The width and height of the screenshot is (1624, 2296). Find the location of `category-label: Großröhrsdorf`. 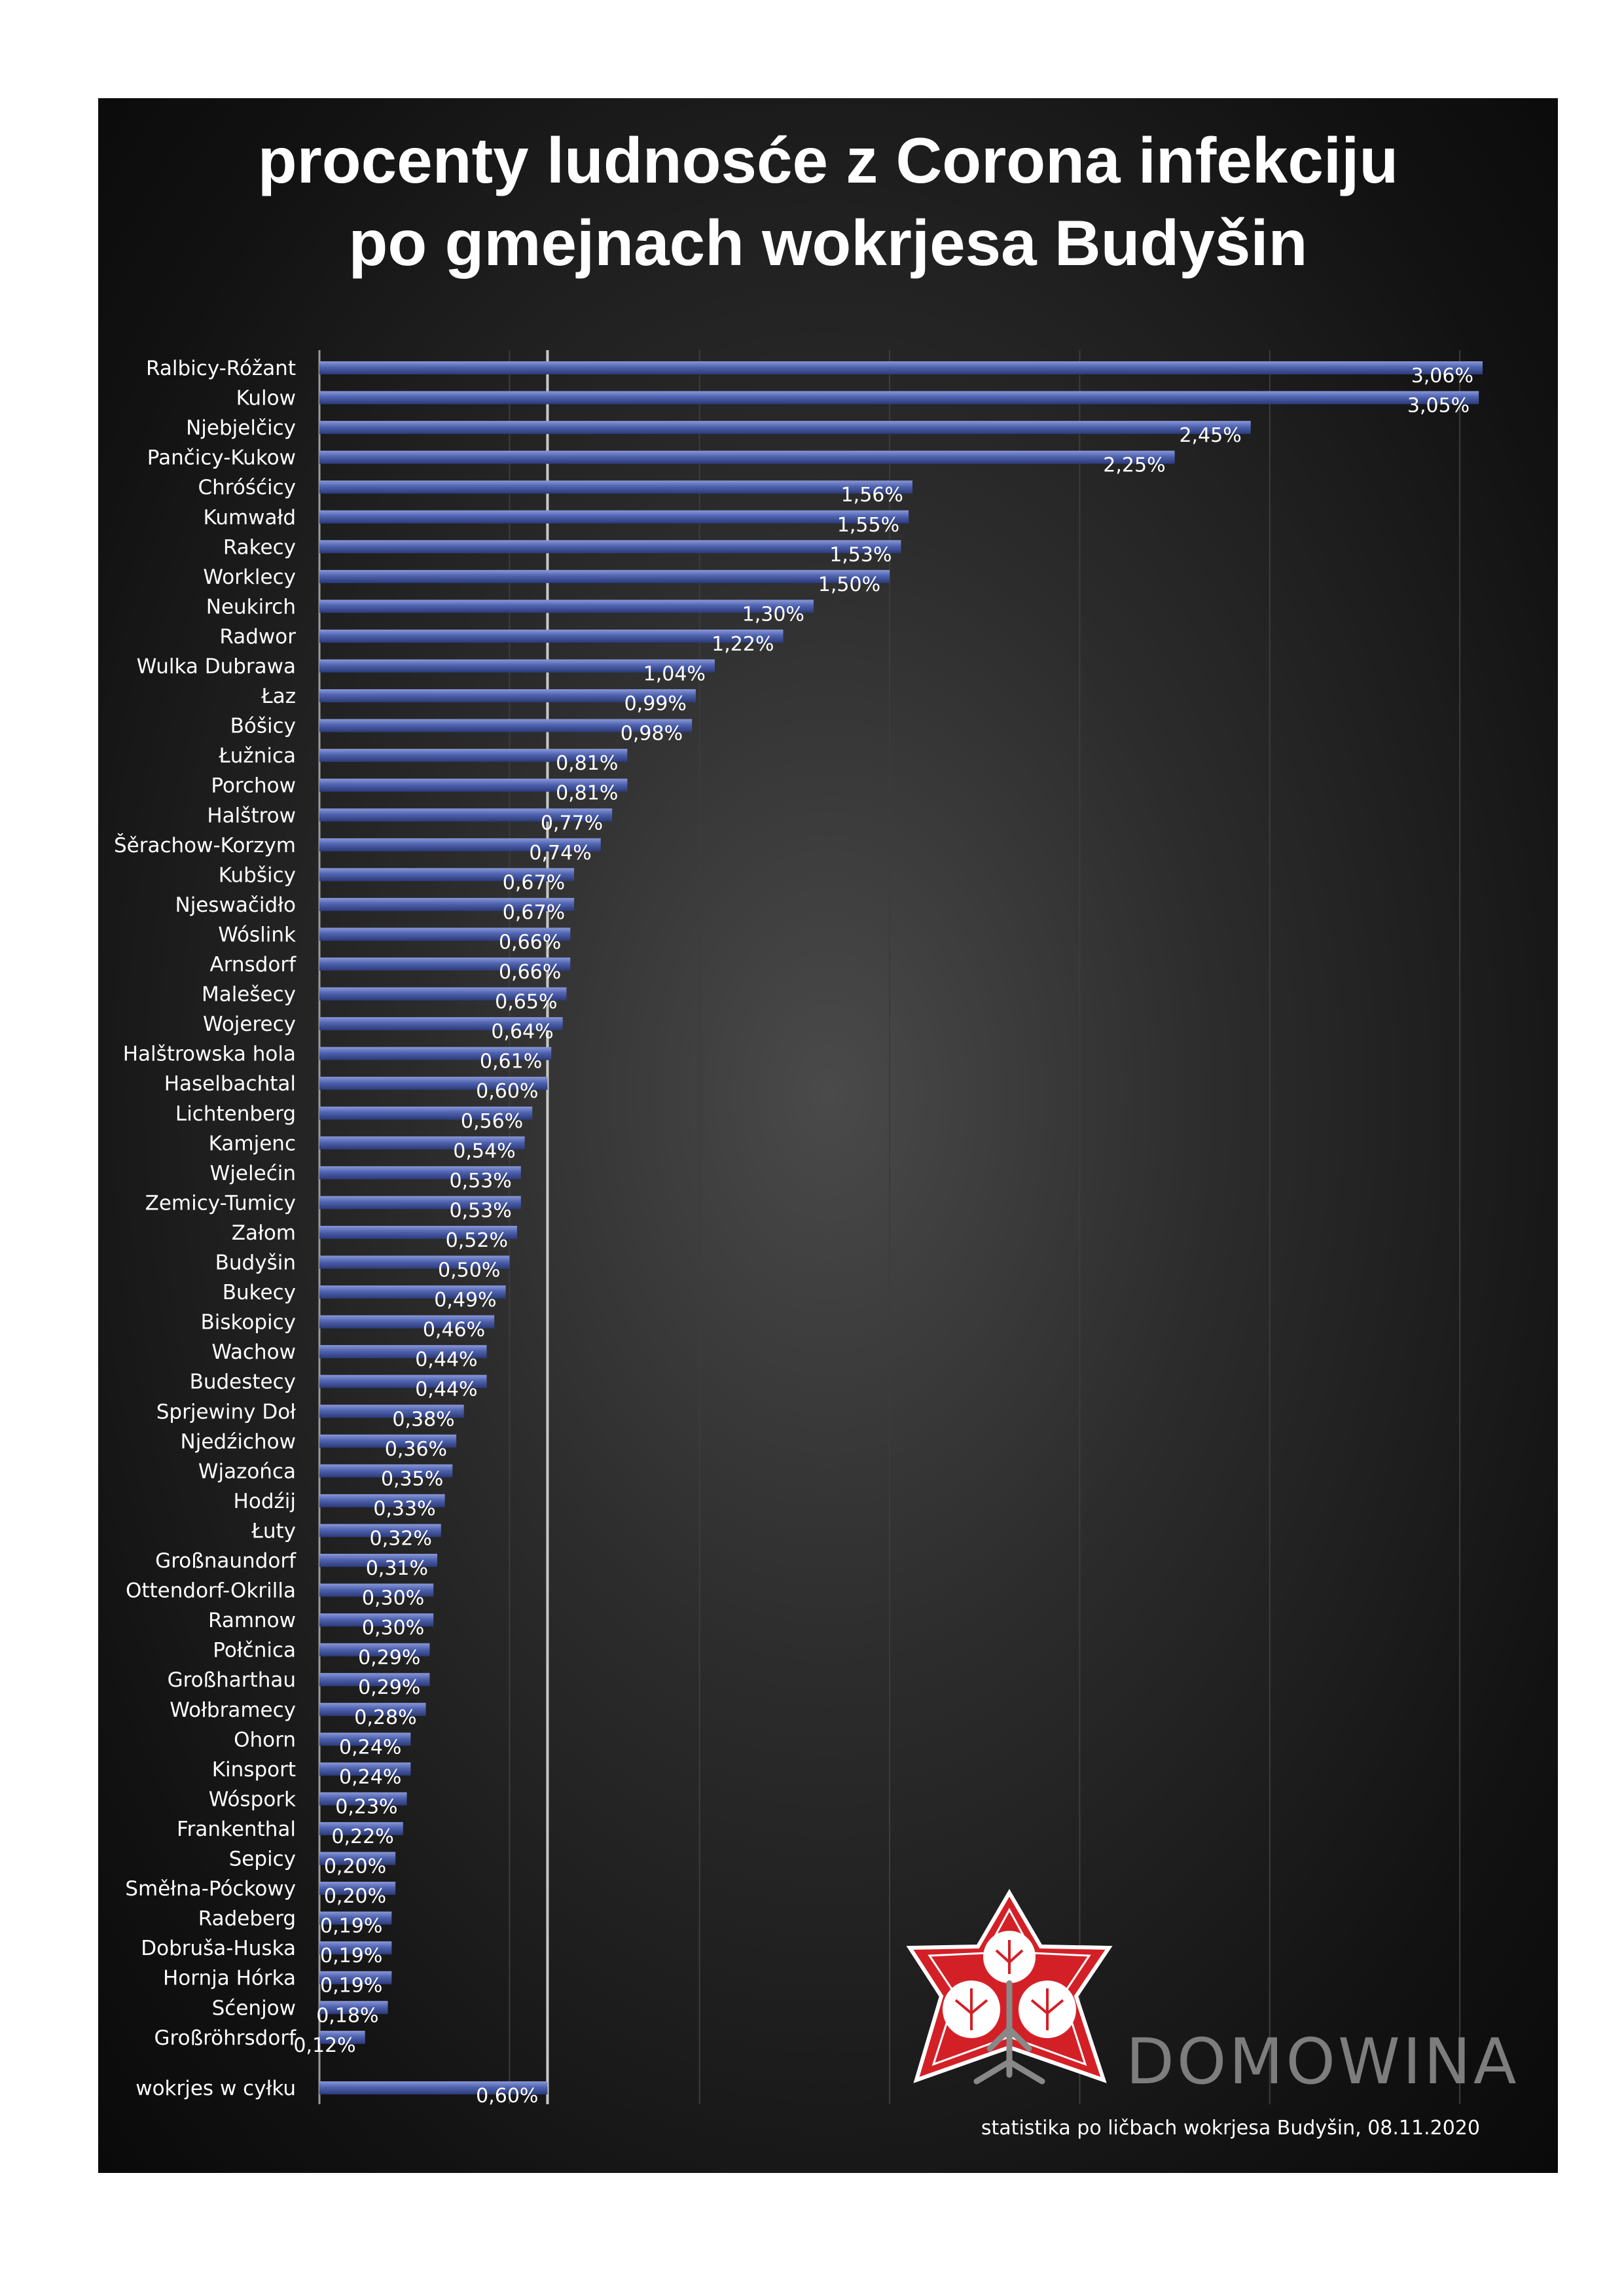

category-label: Großröhrsdorf is located at coordinates (225, 2038).